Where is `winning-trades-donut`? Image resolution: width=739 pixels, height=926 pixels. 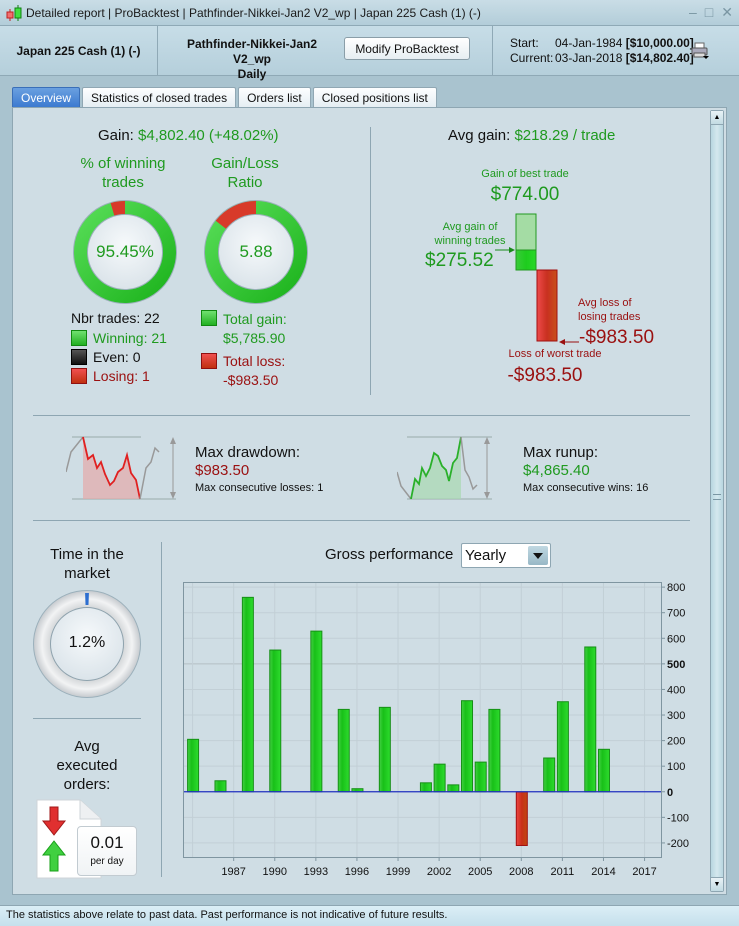 winning-trades-donut is located at coordinates (125, 252).